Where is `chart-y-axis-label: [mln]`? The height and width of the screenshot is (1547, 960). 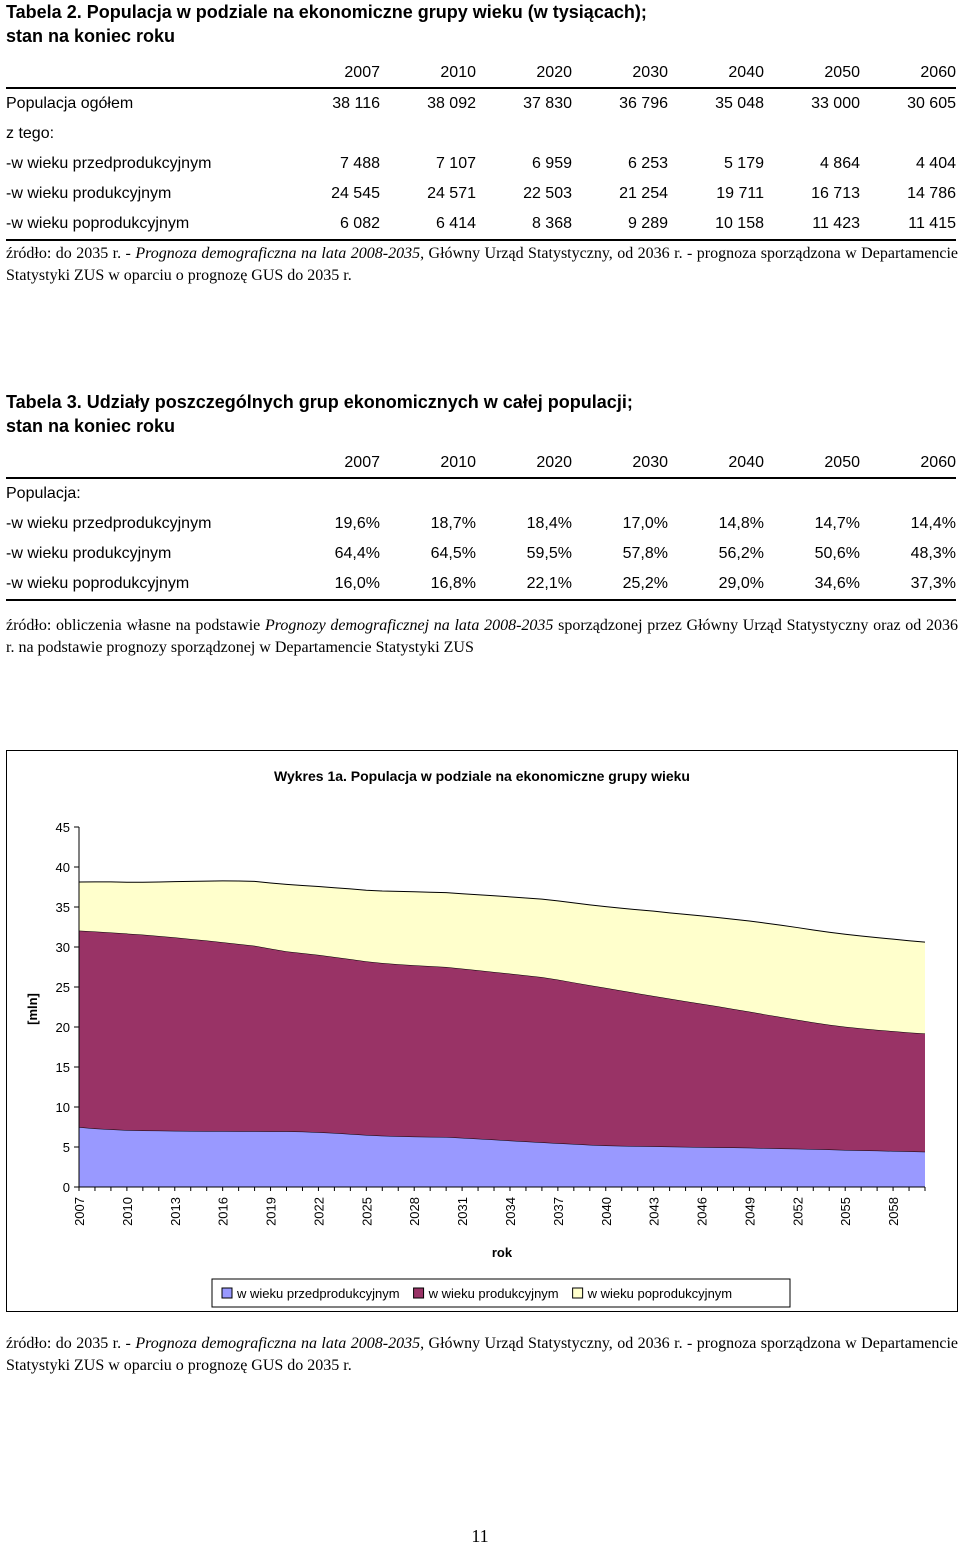
chart-y-axis-label: [mln] is located at coordinates (32, 1009).